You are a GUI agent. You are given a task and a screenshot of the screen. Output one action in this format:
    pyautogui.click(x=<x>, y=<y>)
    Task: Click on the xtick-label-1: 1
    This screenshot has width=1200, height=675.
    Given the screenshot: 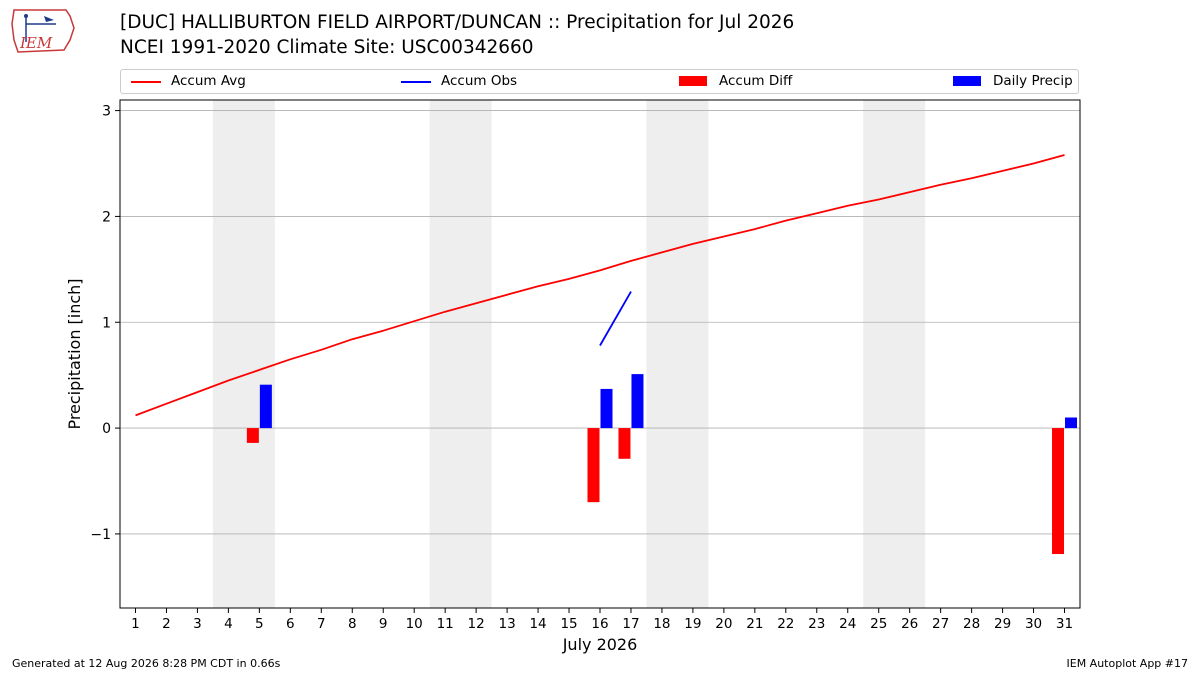 What is the action you would take?
    pyautogui.click(x=135, y=624)
    